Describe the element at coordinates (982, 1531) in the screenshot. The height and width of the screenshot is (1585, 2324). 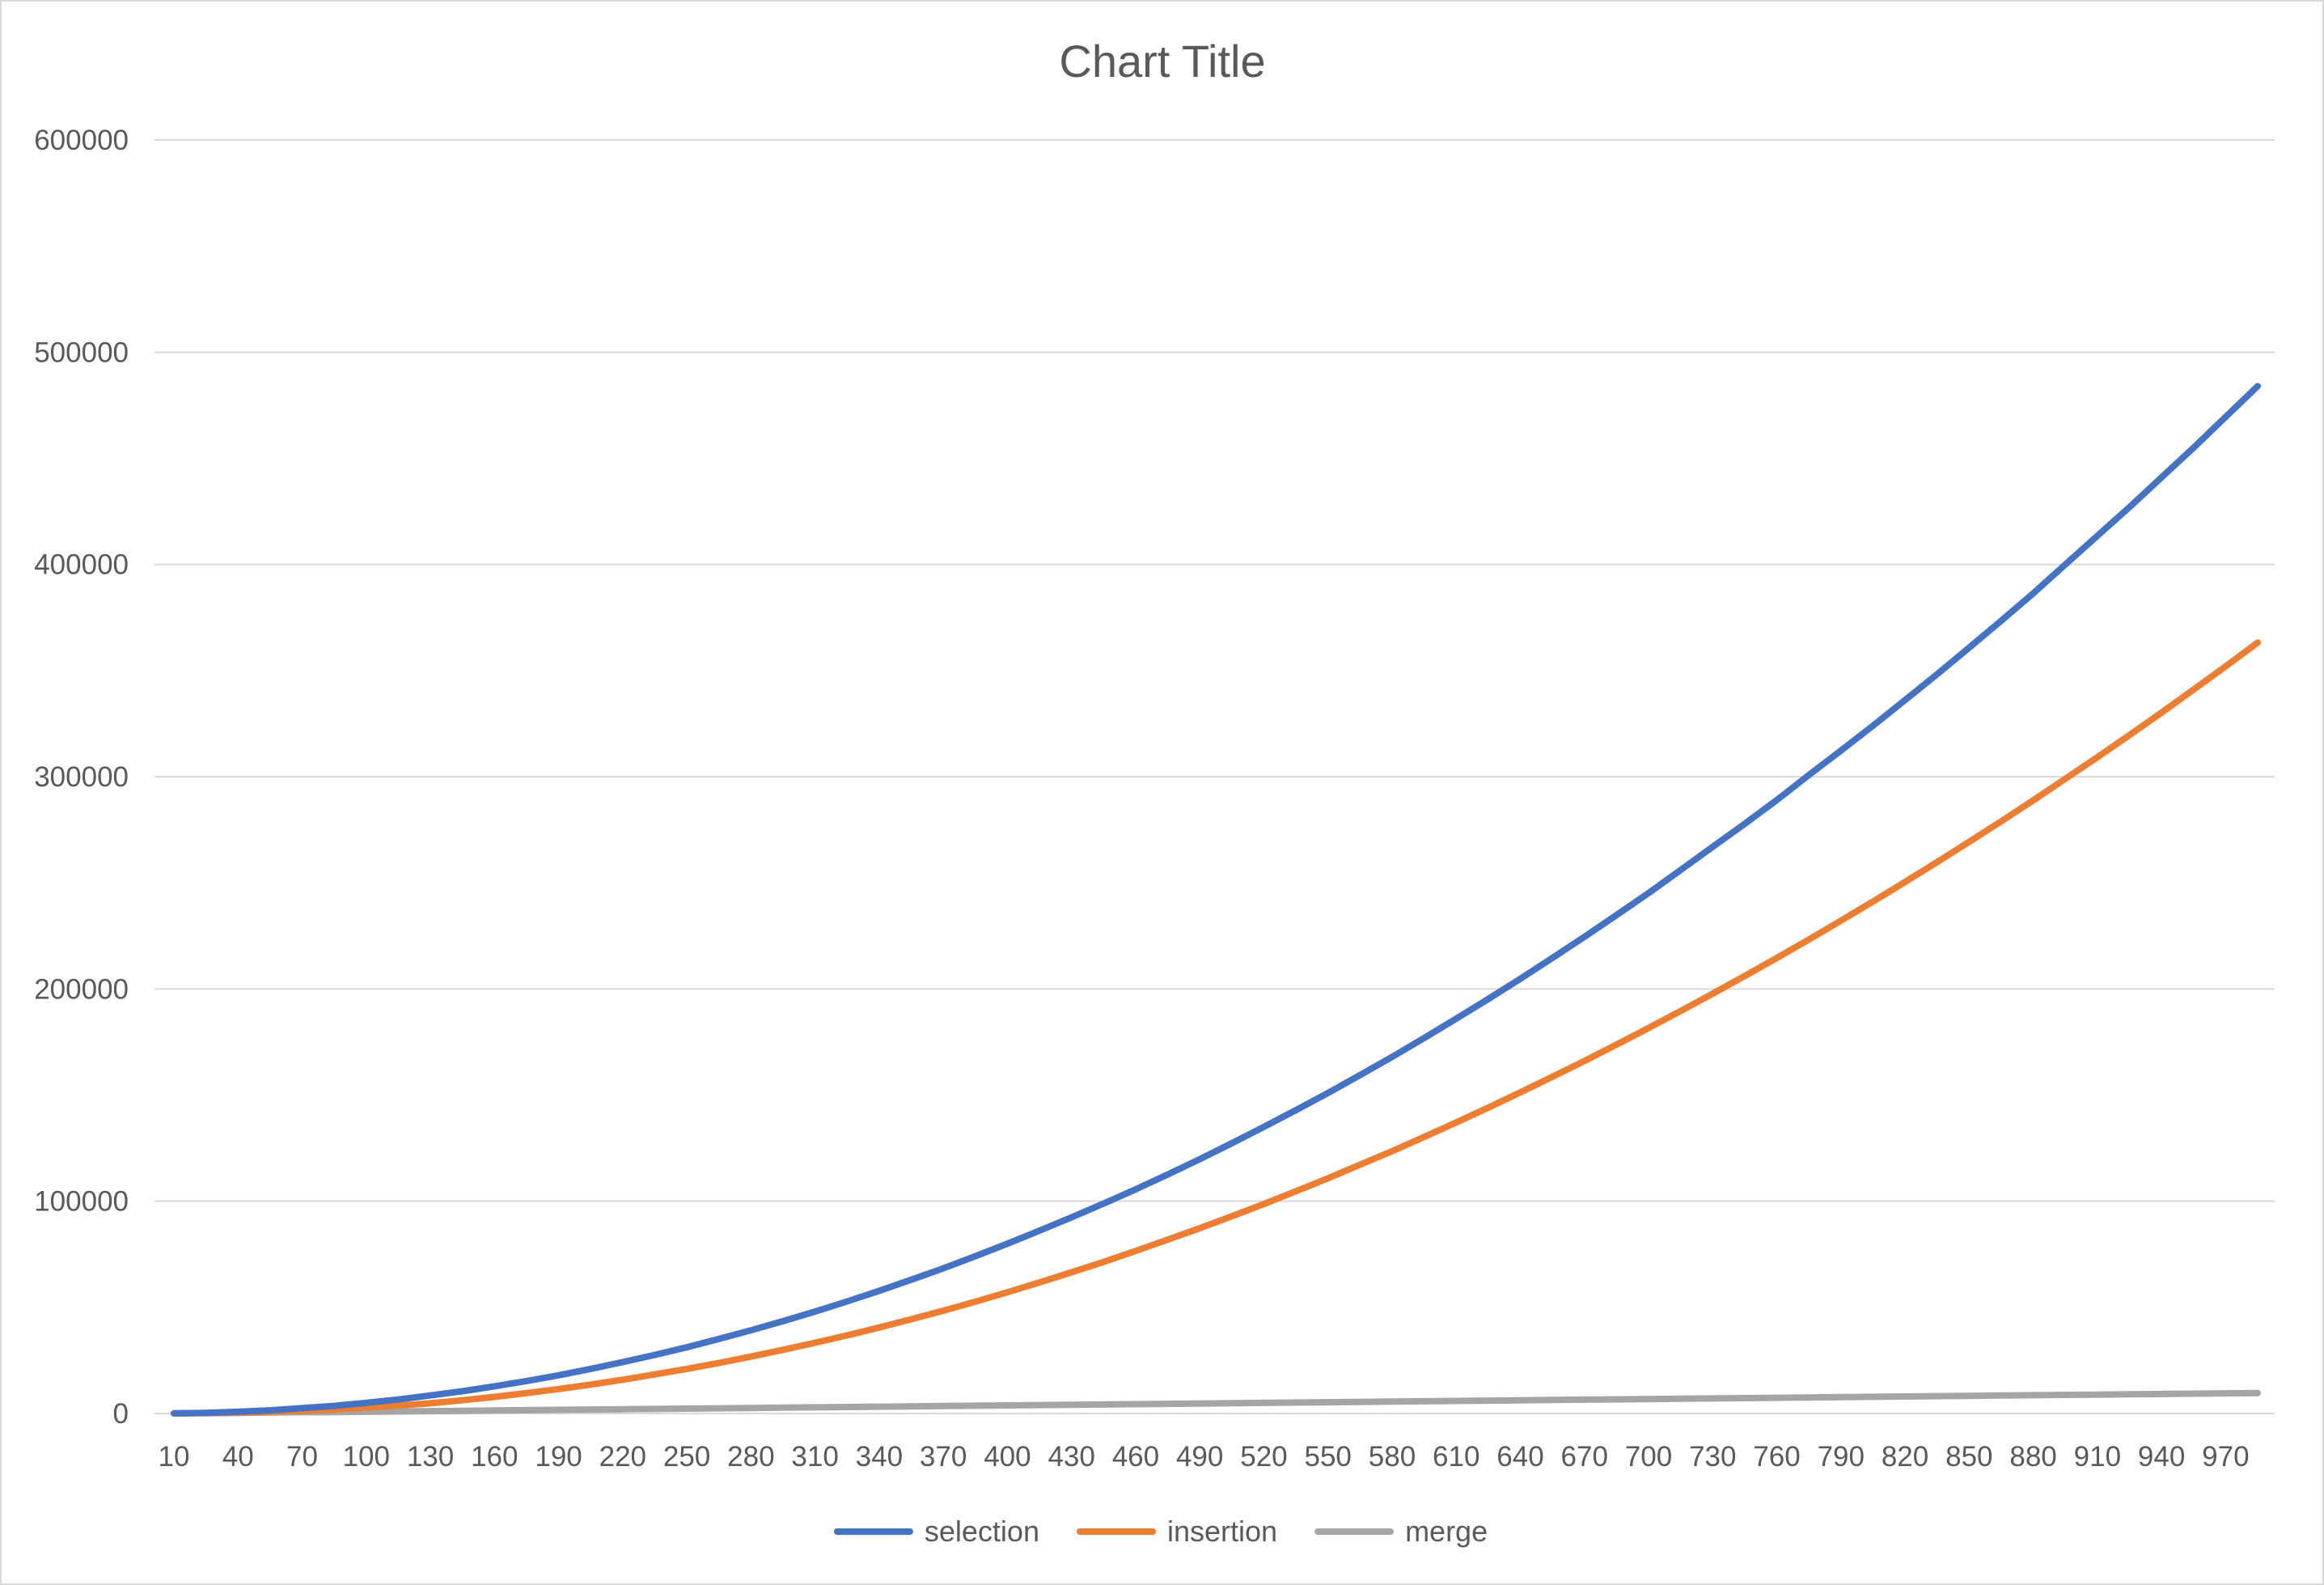
I see `legend-label-selection: selection` at that location.